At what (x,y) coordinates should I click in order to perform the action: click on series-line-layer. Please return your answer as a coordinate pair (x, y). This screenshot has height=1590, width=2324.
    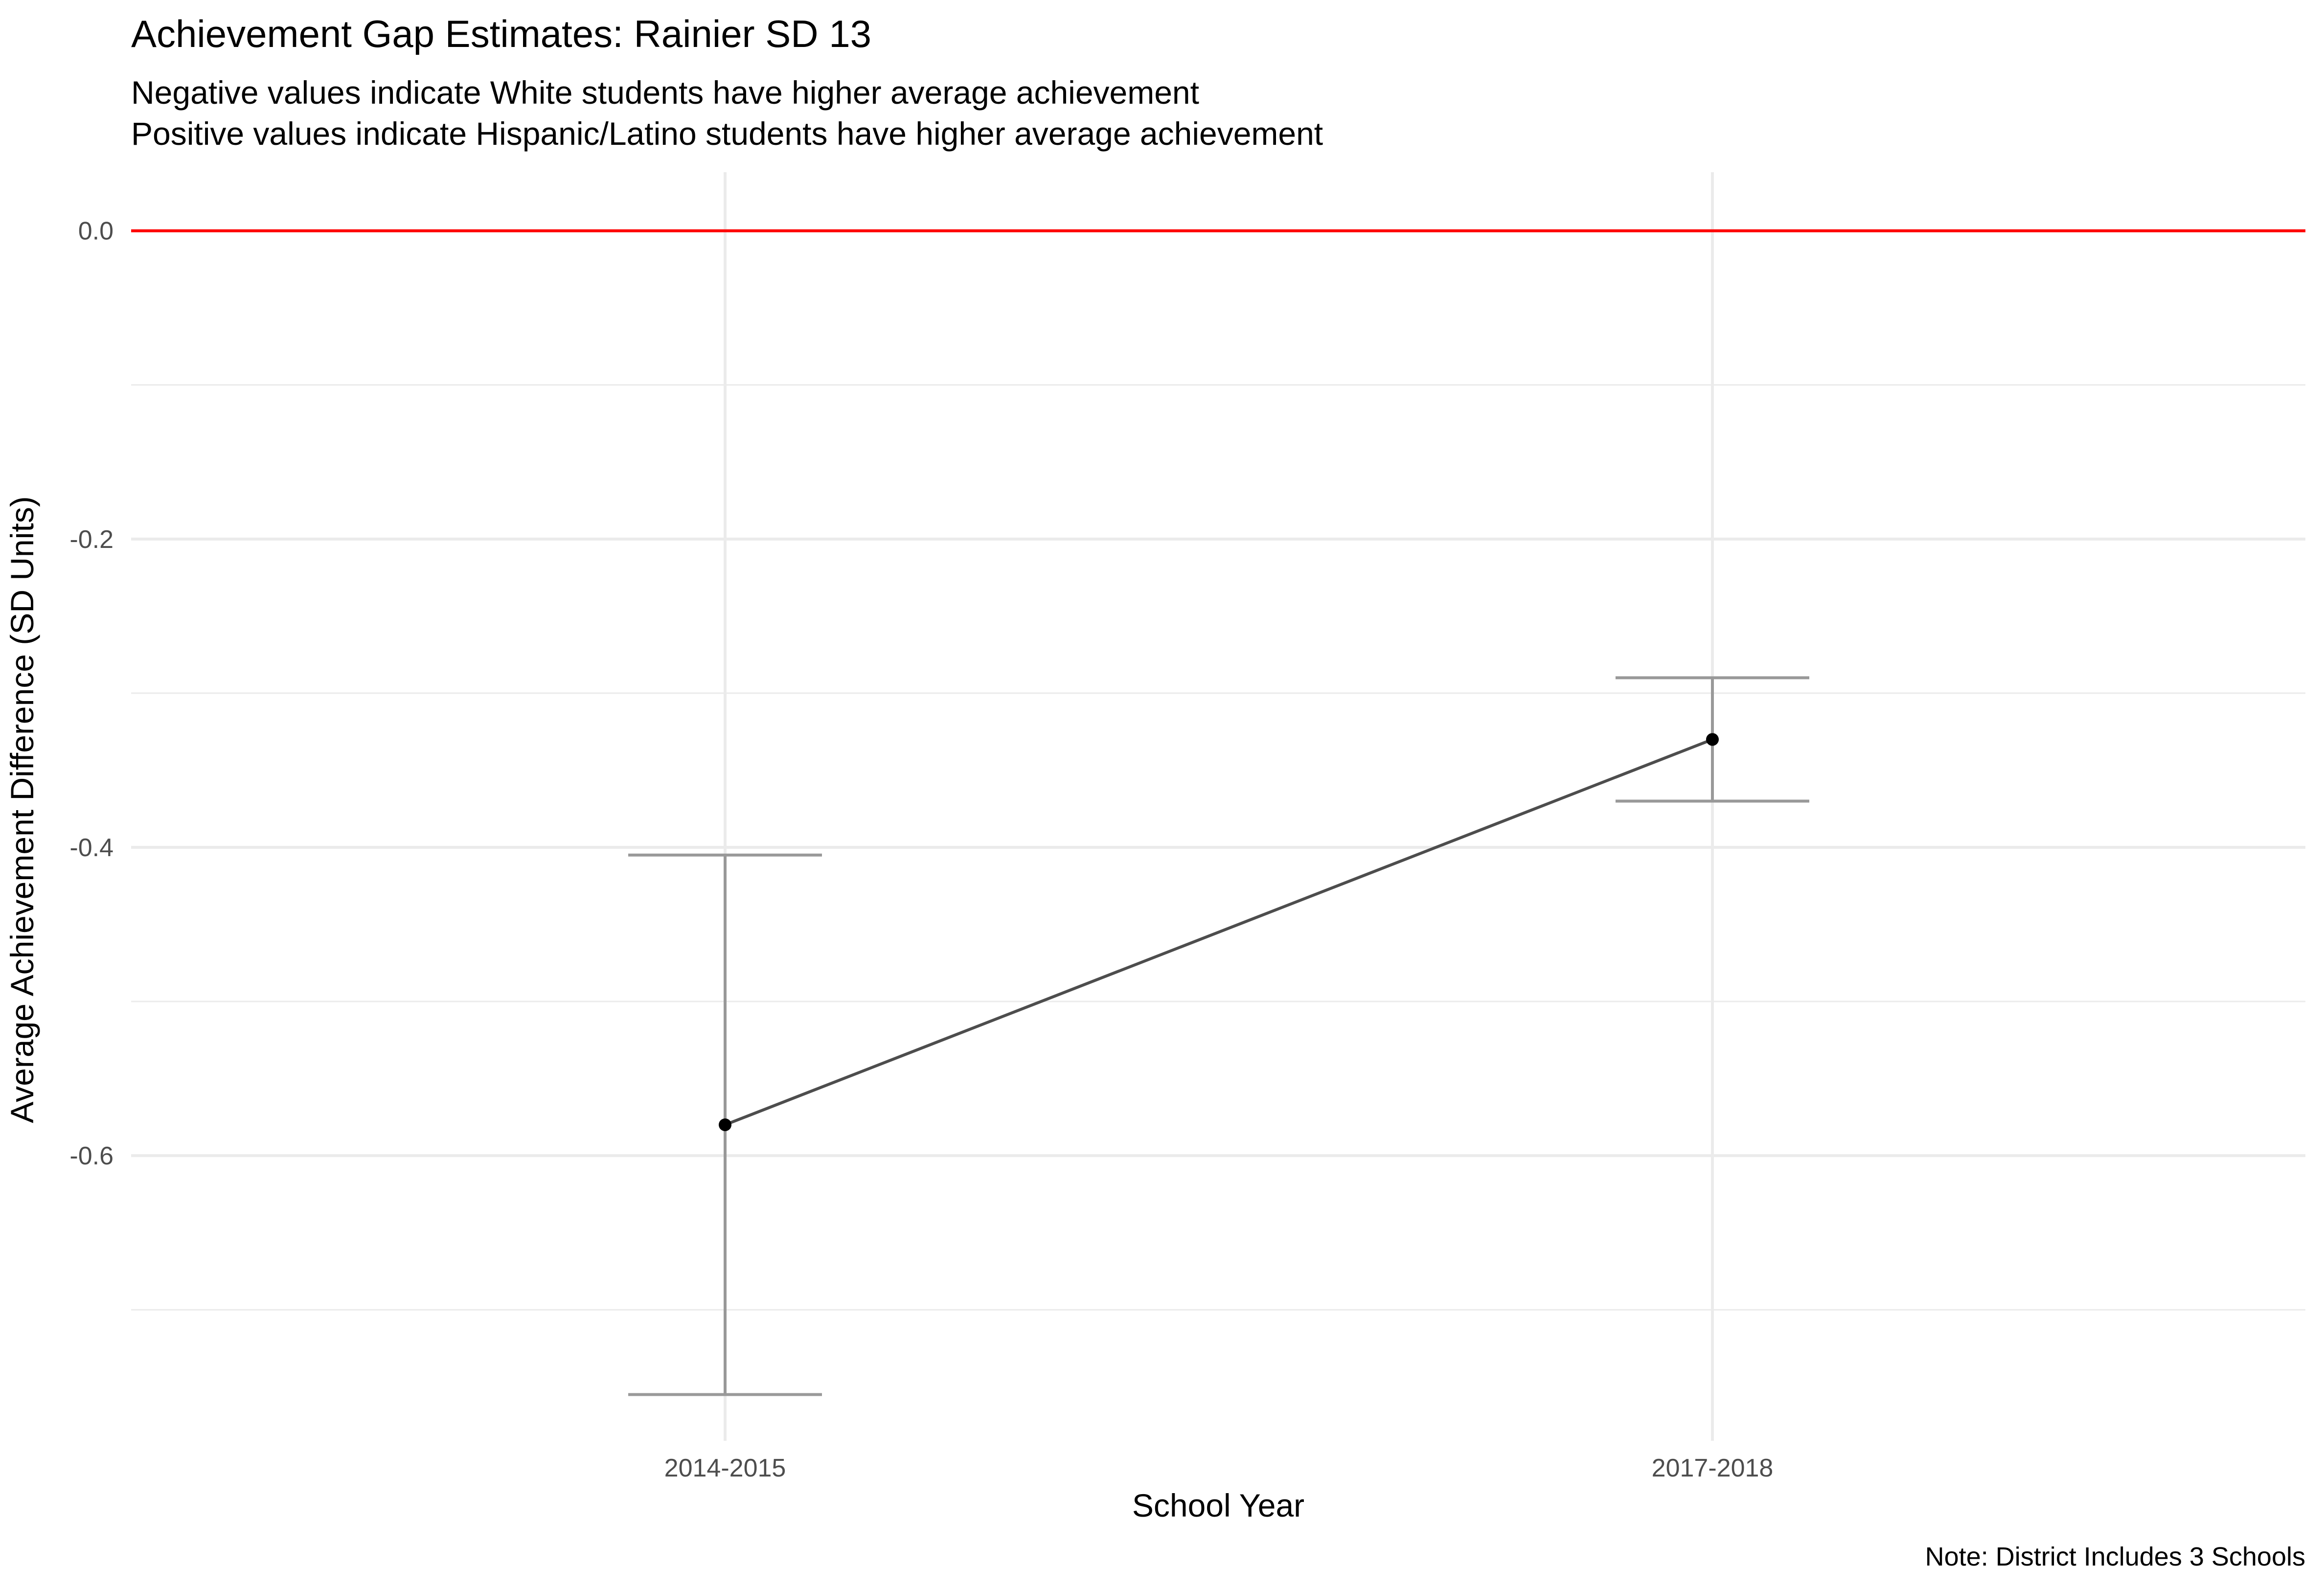
    Looking at the image, I should click on (1219, 932).